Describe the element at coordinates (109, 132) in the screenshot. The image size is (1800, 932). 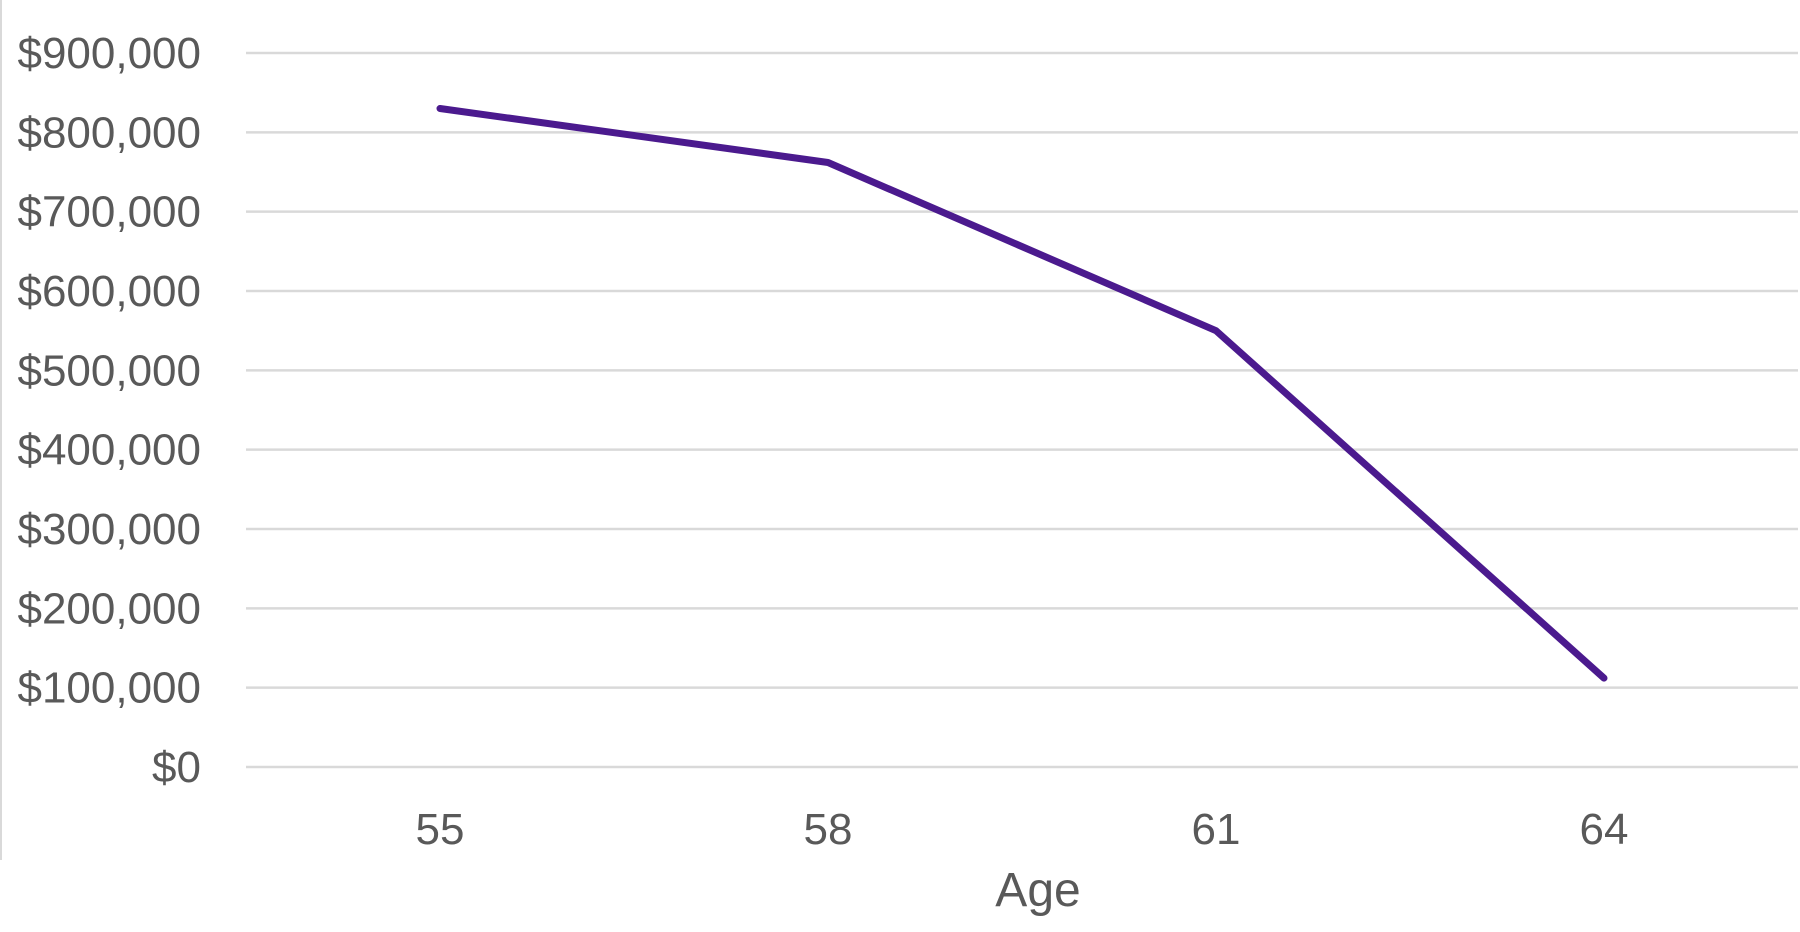
I see `y-tick-label: $800,000` at that location.